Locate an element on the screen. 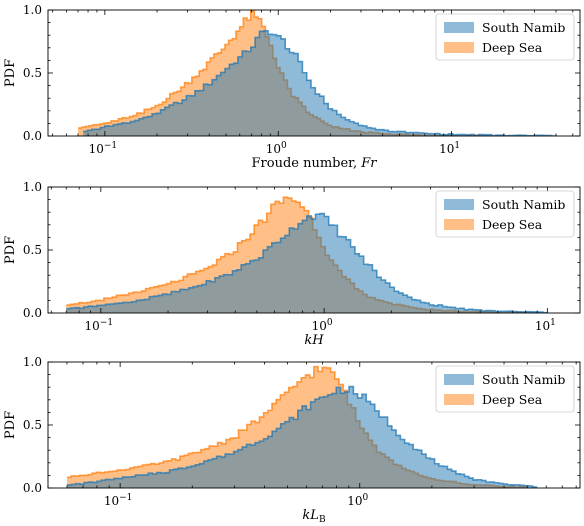 This screenshot has height=526, width=584. x-axis-label: kLB is located at coordinates (314, 516).